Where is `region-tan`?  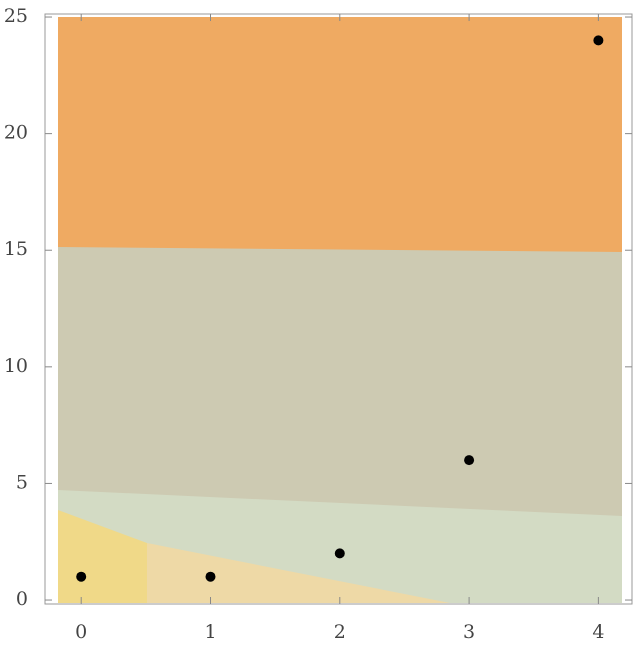
region-tan is located at coordinates (298, 573).